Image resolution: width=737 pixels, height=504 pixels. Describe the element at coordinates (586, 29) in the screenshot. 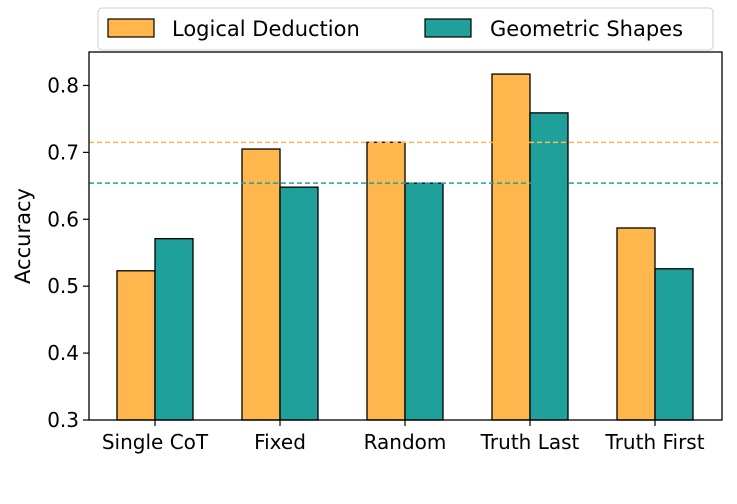

I see `legend-label-geometric-shapes: Geometric Shapes` at that location.